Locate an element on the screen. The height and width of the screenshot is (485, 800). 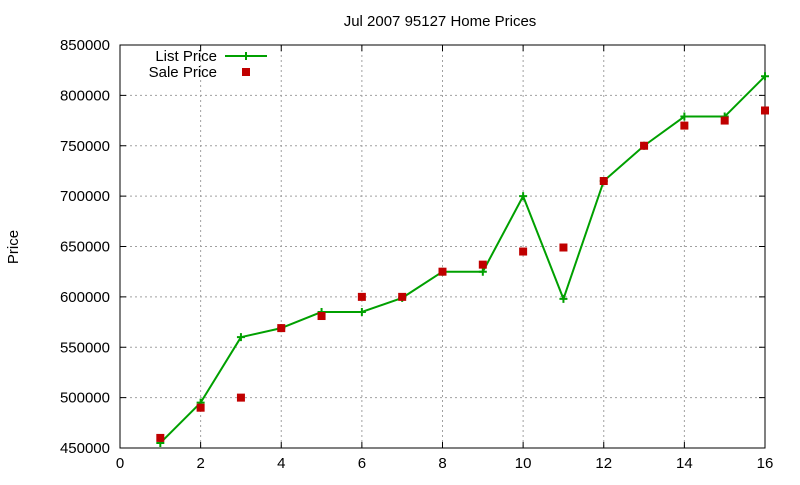
y-tick-label: 800000 is located at coordinates (85, 95).